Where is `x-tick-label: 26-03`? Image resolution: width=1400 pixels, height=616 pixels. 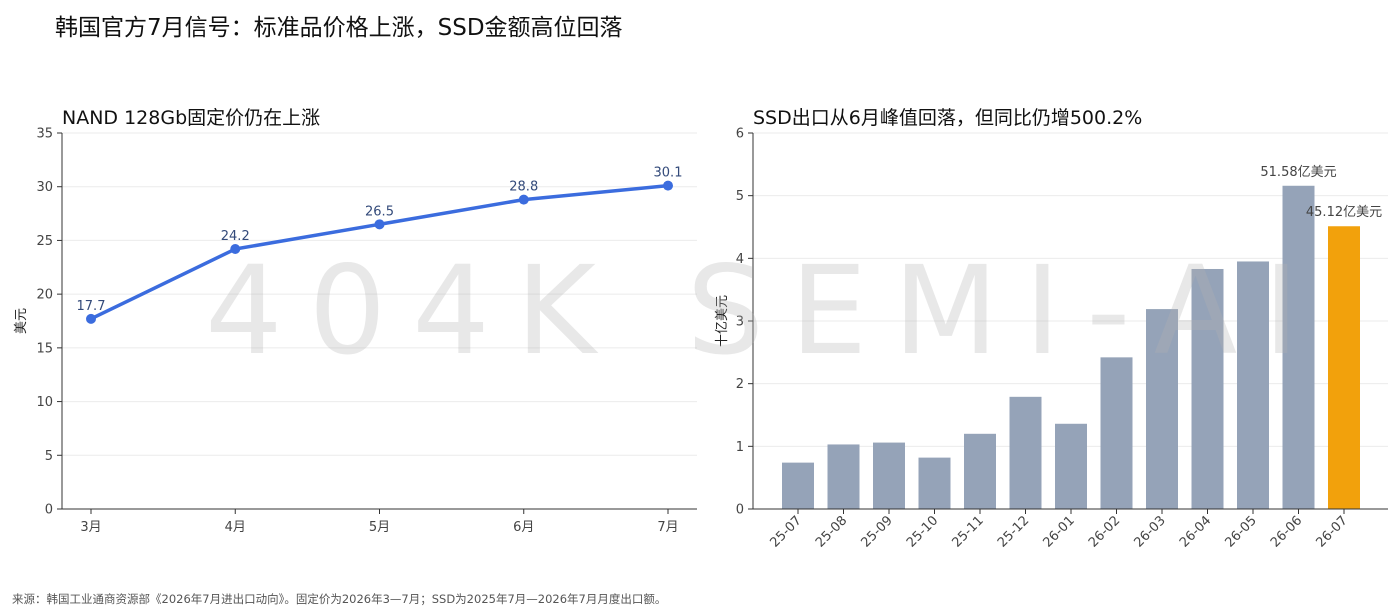
x-tick-label: 26-03 is located at coordinates (1150, 531).